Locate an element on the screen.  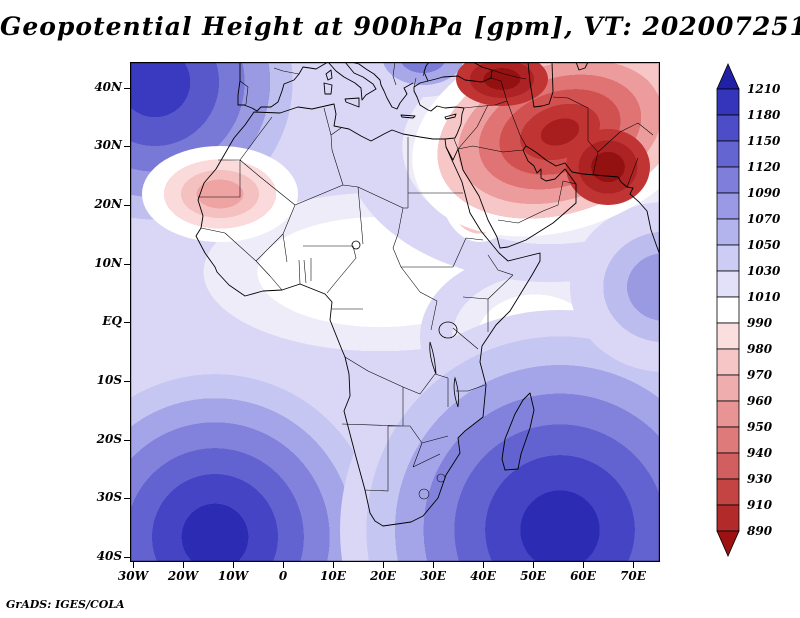
x-axis-tick-label: 20E is located at coordinates (383, 576).